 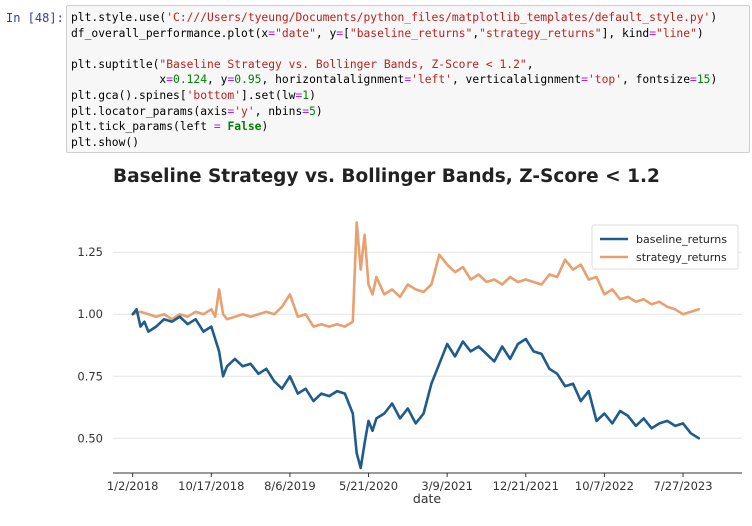 I want to click on code-token: "date", so click(x=295, y=33).